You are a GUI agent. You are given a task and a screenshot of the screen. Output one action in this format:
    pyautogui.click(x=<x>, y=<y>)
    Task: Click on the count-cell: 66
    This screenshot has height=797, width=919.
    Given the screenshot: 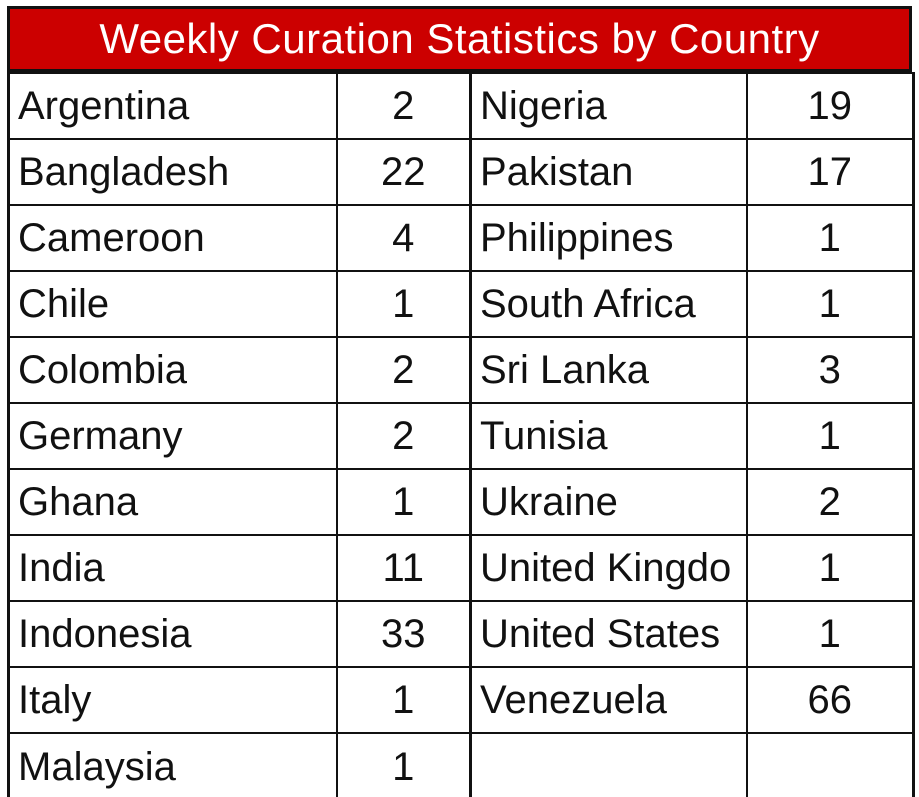 What is the action you would take?
    pyautogui.click(x=830, y=700)
    